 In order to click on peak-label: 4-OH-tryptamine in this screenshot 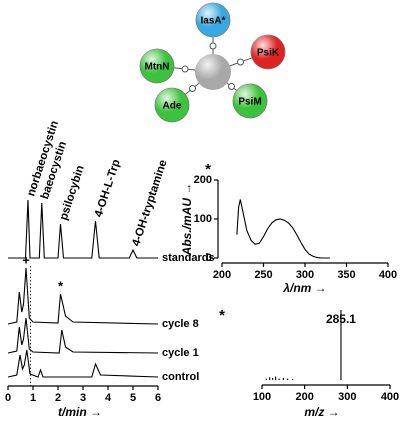, I will do `click(149, 202)`.